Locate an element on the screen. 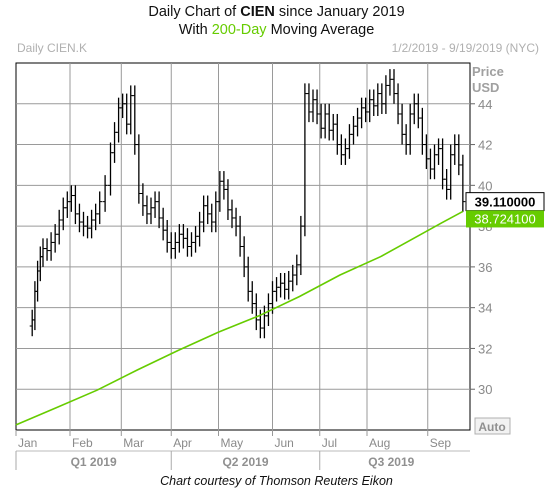  last-price-label: 39.110000 is located at coordinates (505, 202).